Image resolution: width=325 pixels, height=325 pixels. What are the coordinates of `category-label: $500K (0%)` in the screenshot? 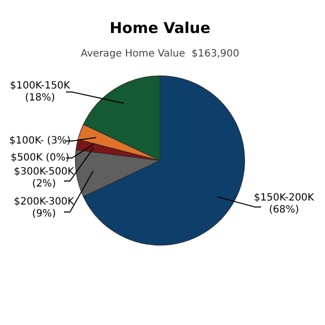 It's located at (40, 158).